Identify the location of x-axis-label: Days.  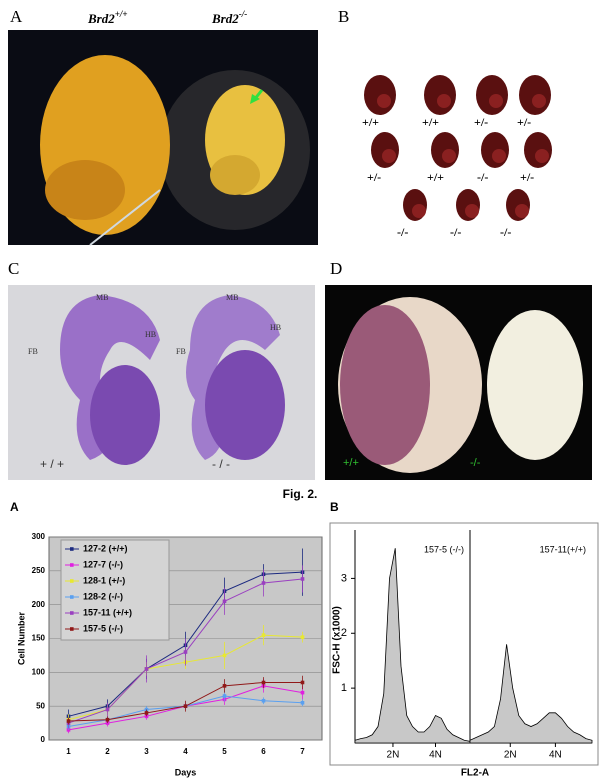
(186, 772).